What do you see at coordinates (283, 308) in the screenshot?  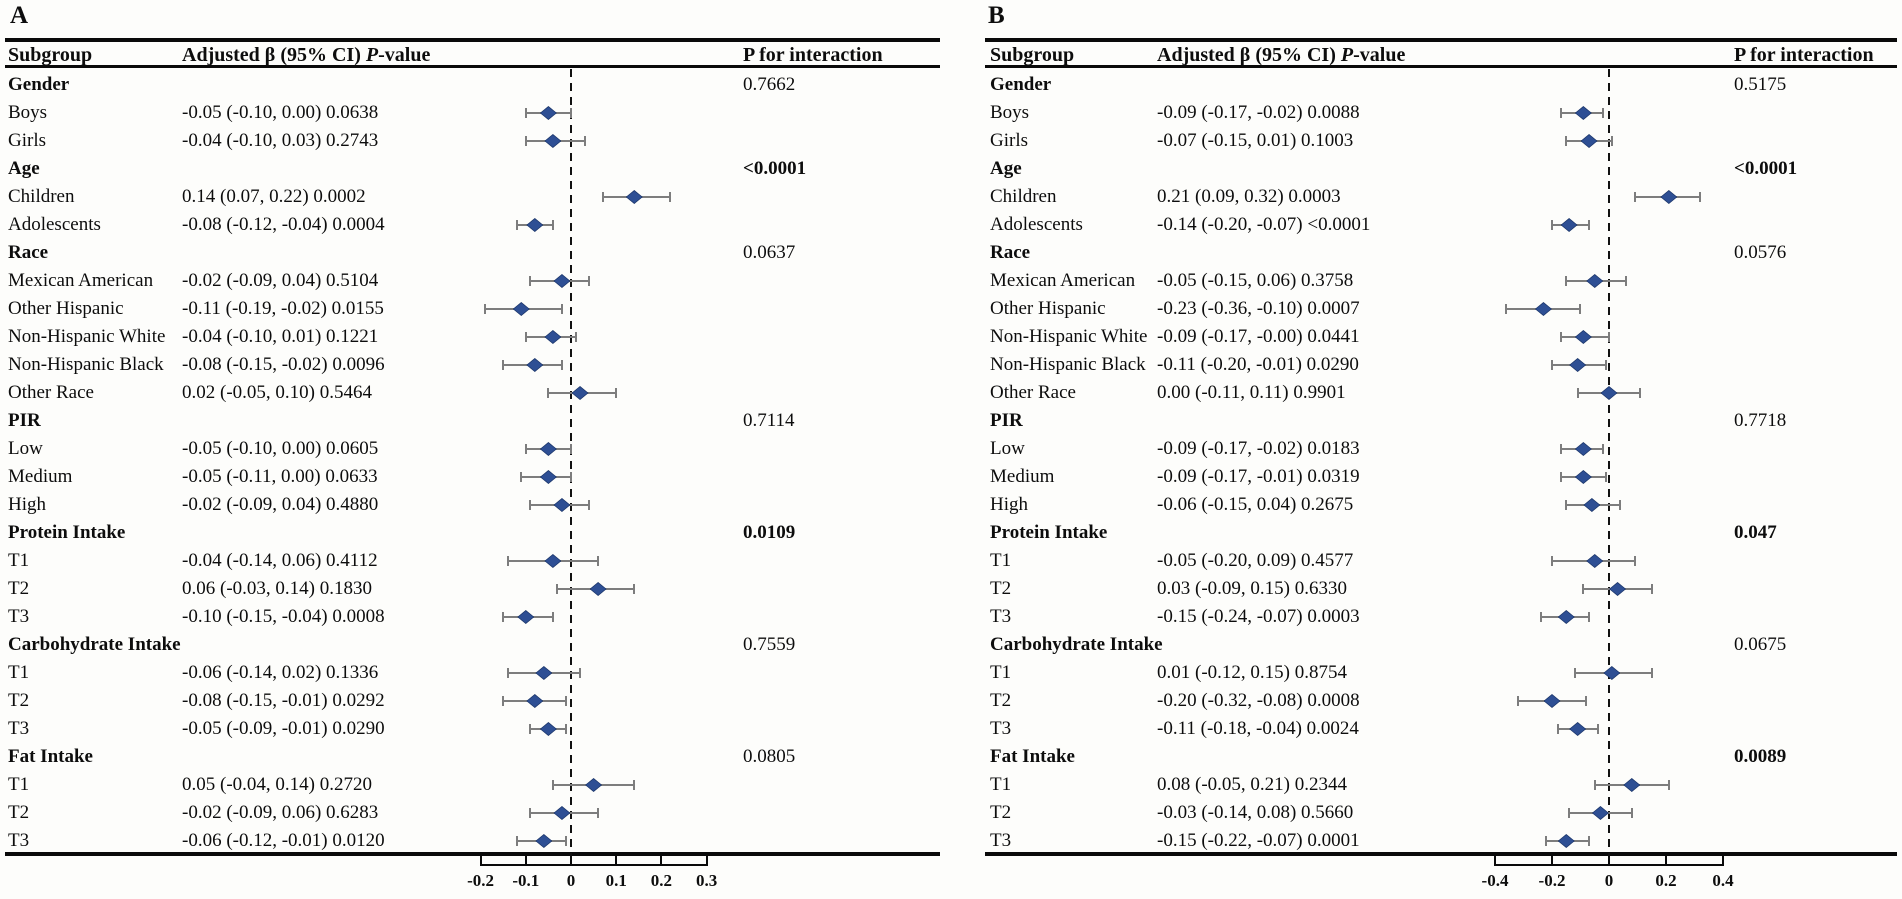 I see `estimate-text: -0.11 (-0.19, -0.02) 0.0155` at bounding box center [283, 308].